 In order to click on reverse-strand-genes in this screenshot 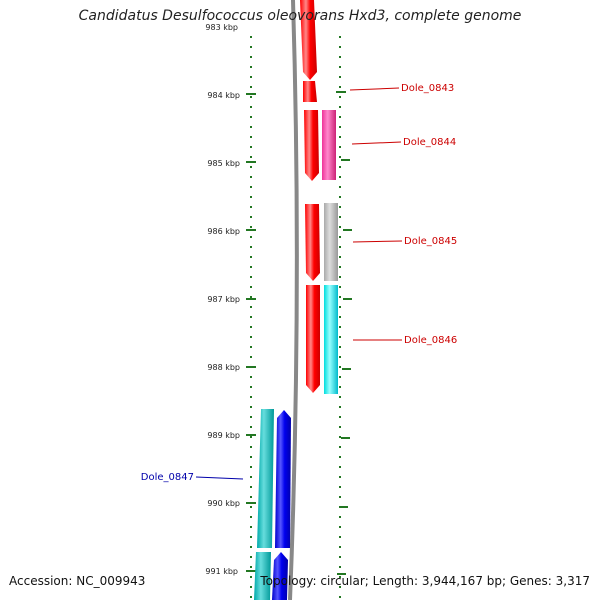, I will do `click(281, 505)`.